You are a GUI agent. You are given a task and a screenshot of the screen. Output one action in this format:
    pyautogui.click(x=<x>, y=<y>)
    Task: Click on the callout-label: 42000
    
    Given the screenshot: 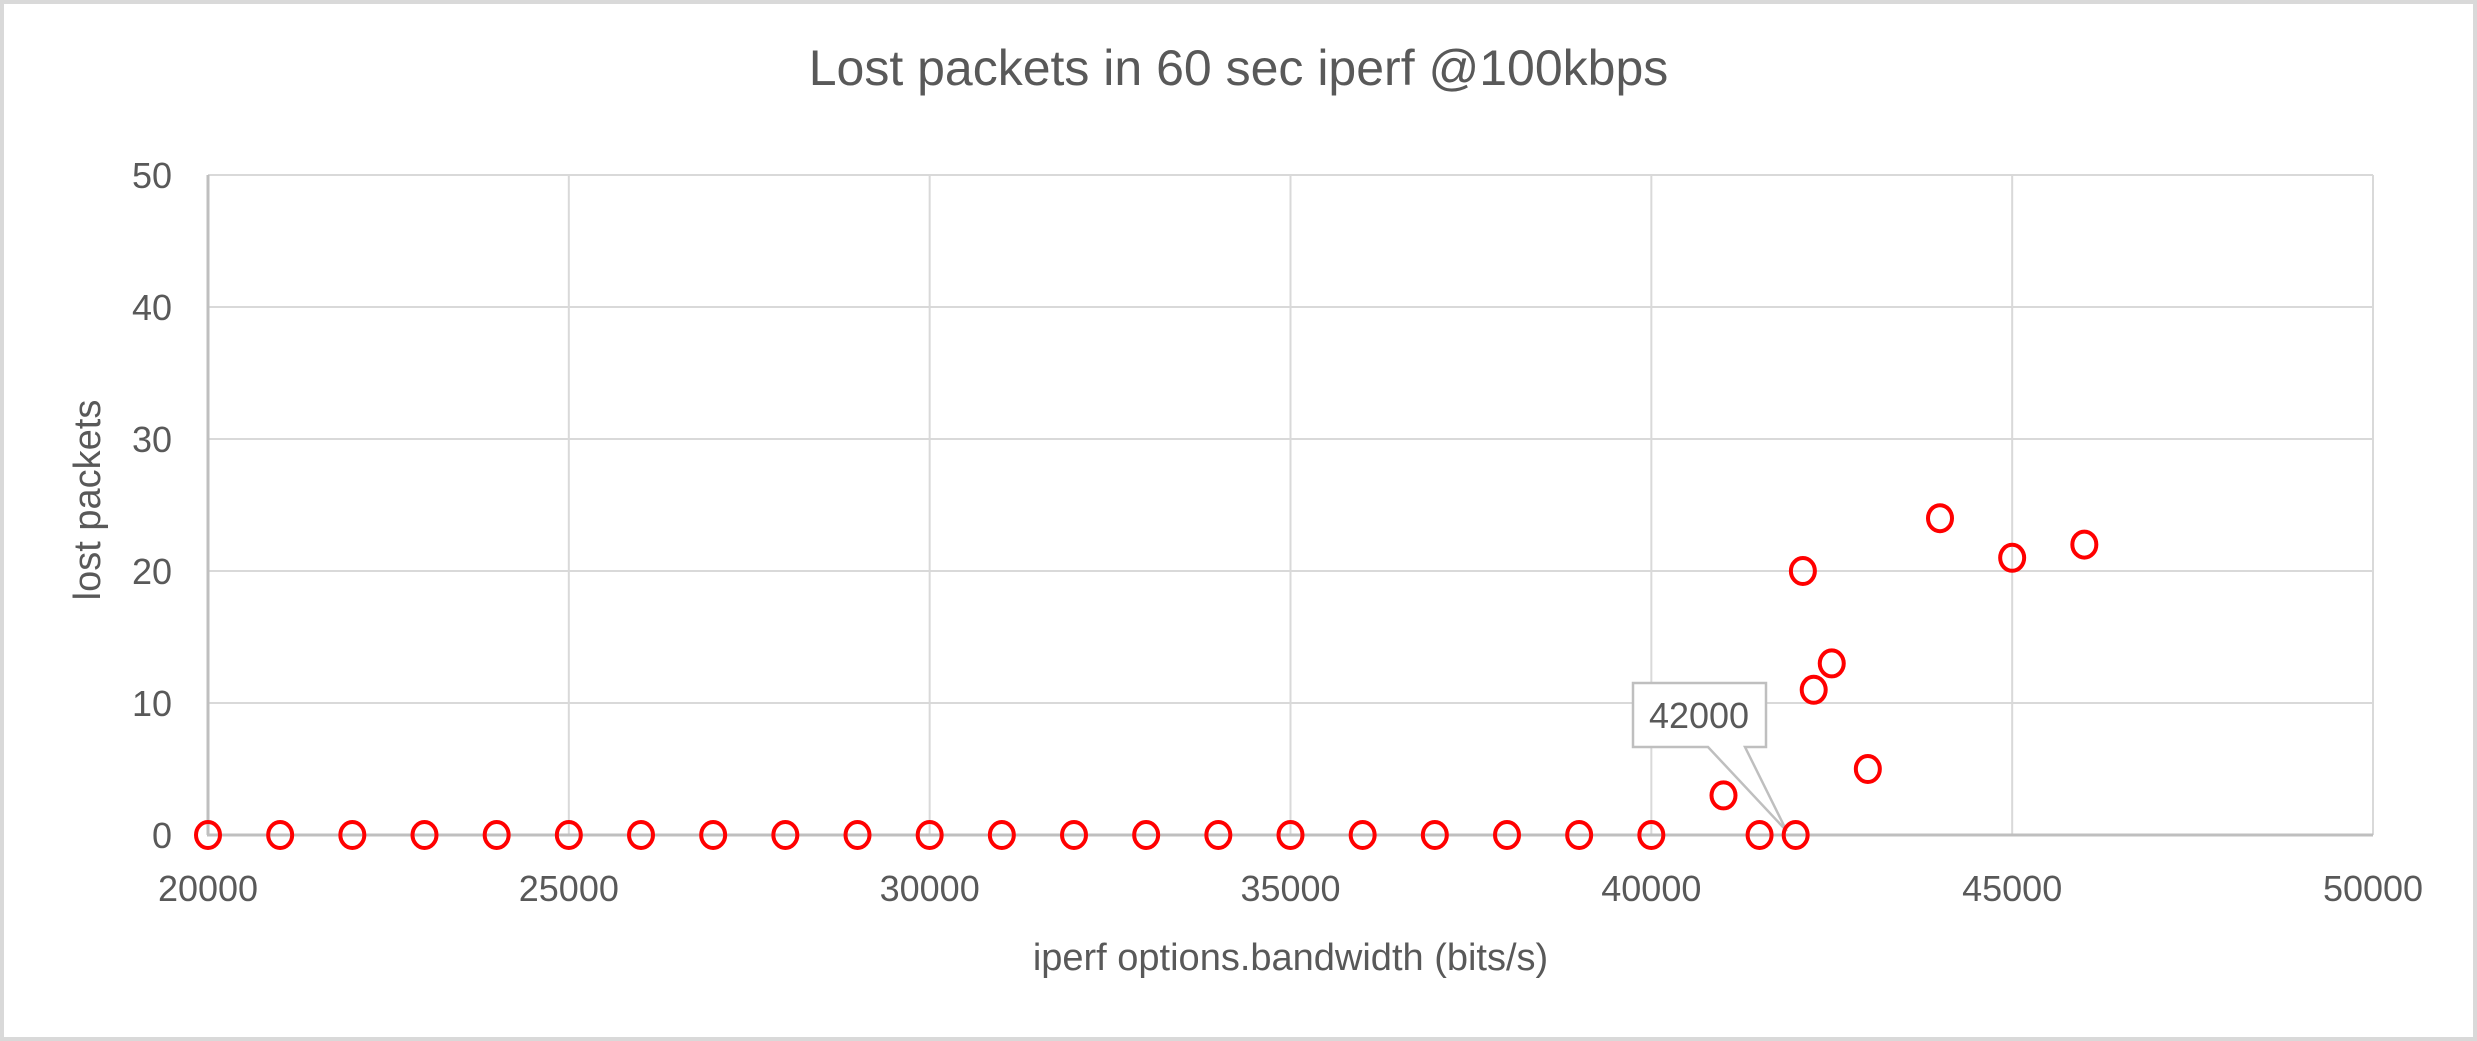 What is the action you would take?
    pyautogui.click(x=1699, y=715)
    